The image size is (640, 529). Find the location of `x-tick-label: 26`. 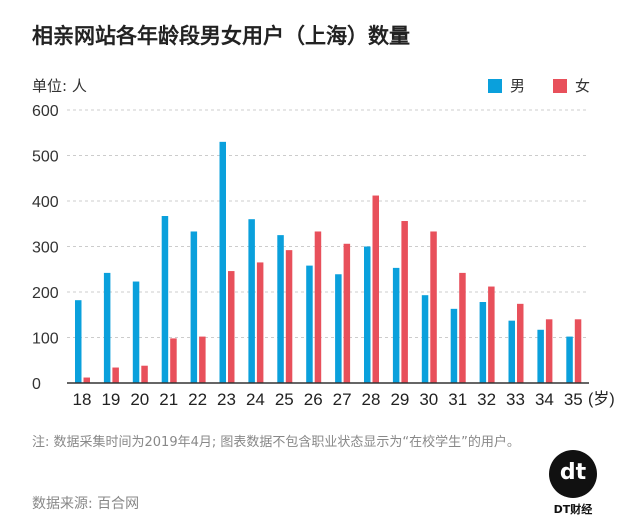

x-tick-label: 26 is located at coordinates (313, 399).